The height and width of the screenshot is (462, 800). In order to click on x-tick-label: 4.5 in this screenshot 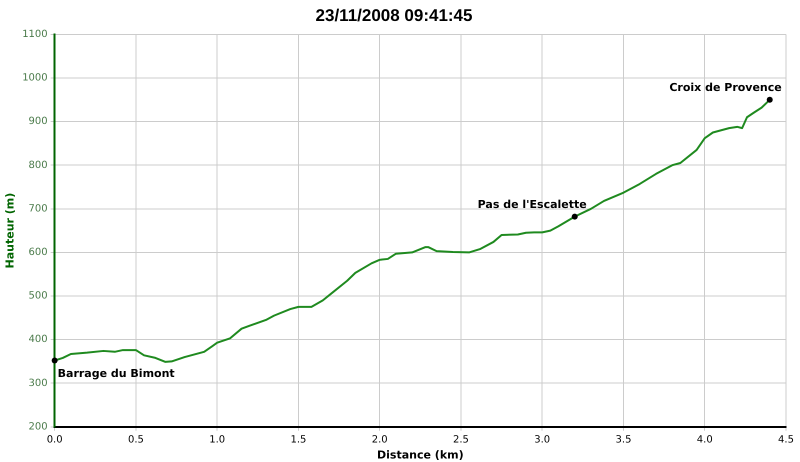, I will do `click(786, 440)`.